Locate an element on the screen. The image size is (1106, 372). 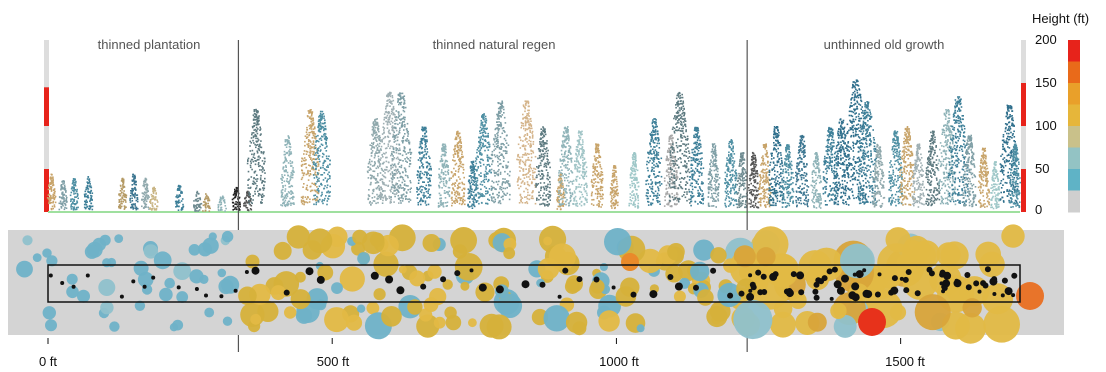
colorbar-tick-label: 150 is located at coordinates (1046, 82).